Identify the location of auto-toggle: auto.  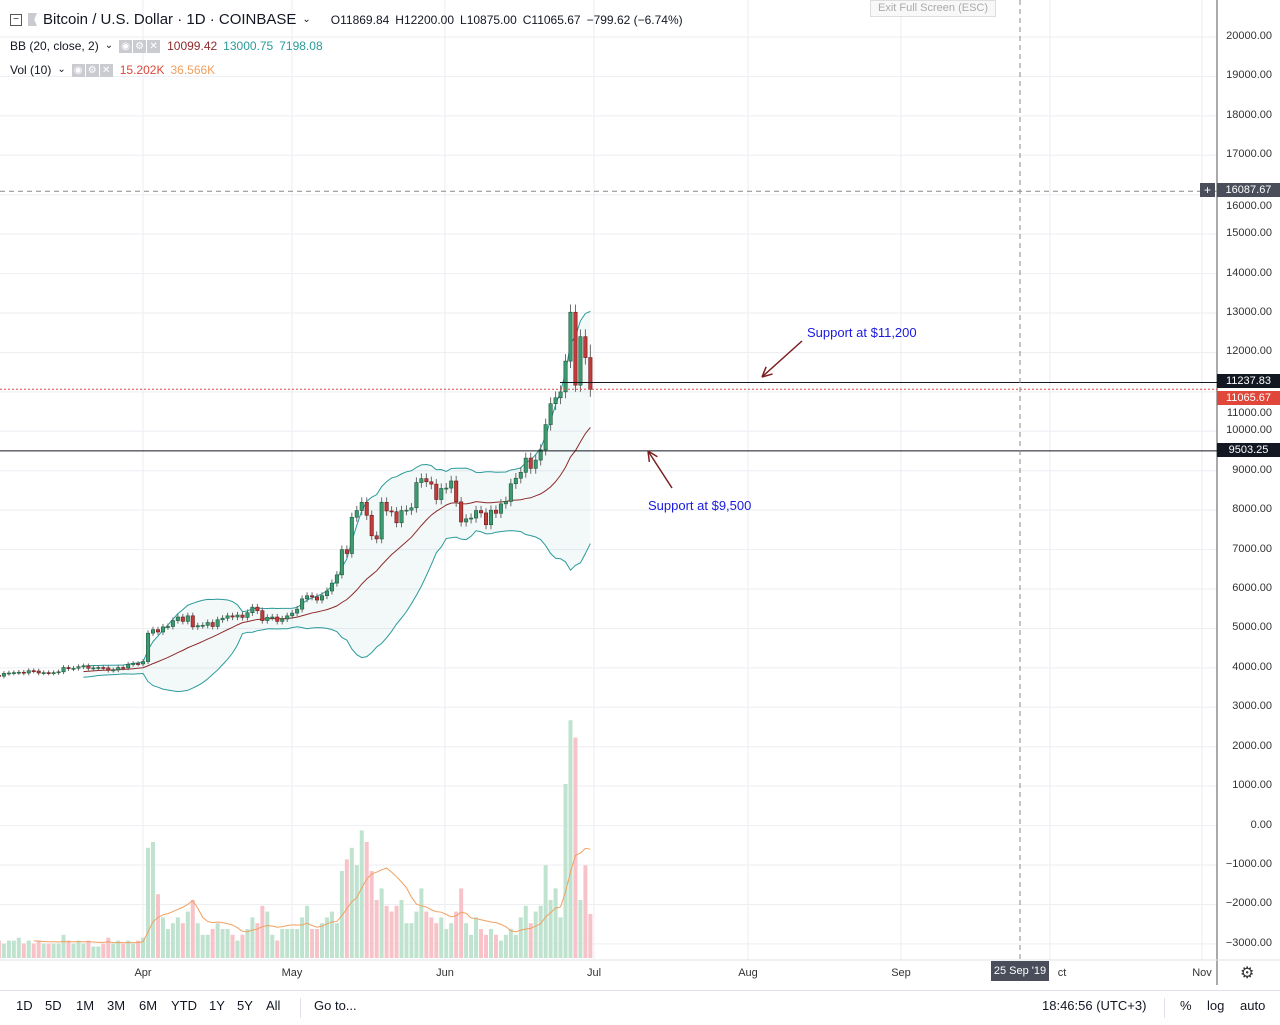
(1253, 1005).